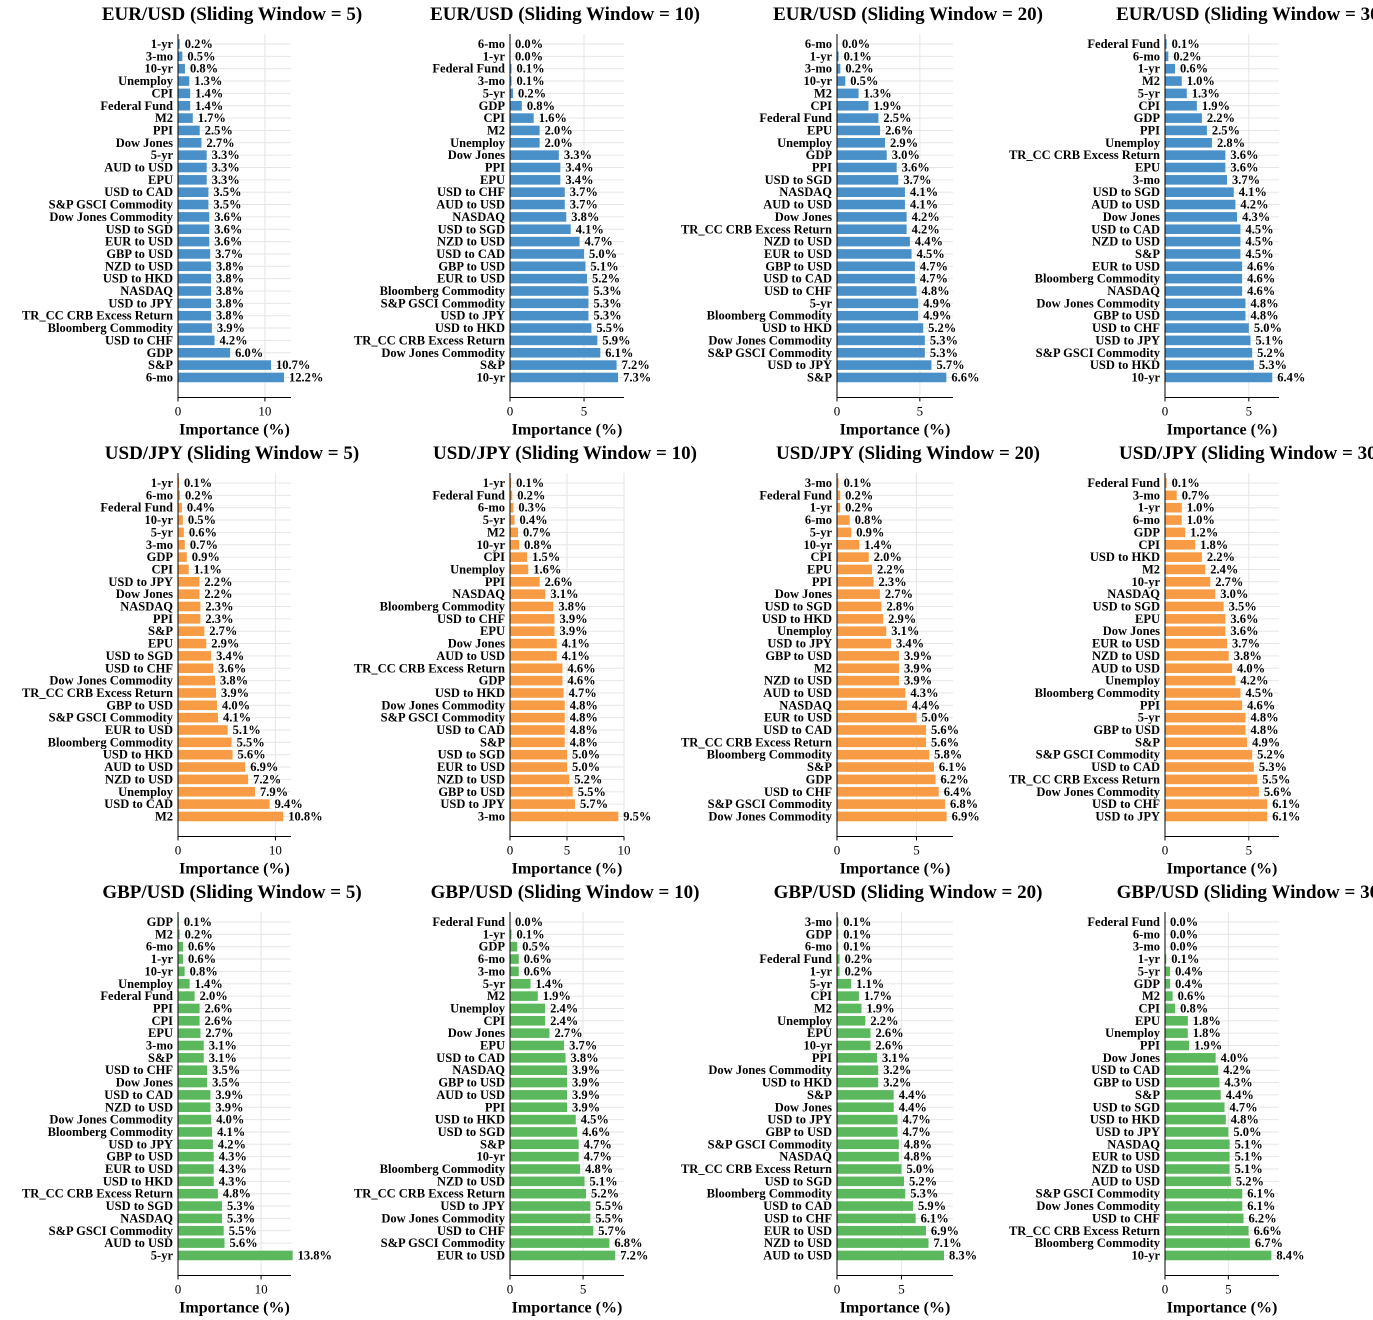 The width and height of the screenshot is (1373, 1320). Describe the element at coordinates (138, 279) in the screenshot. I see `category-label: USD to HKD` at that location.